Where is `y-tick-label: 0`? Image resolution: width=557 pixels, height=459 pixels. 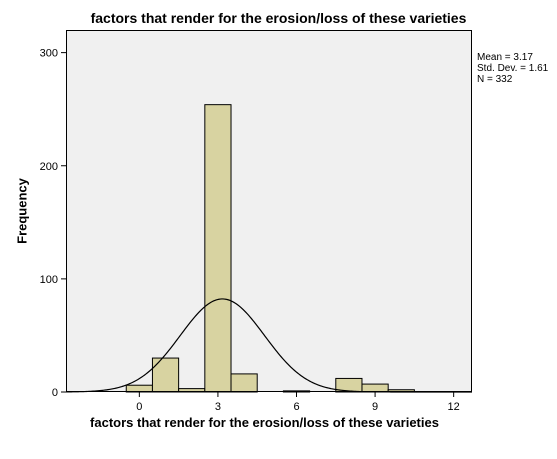 y-tick-label: 0 is located at coordinates (55, 393).